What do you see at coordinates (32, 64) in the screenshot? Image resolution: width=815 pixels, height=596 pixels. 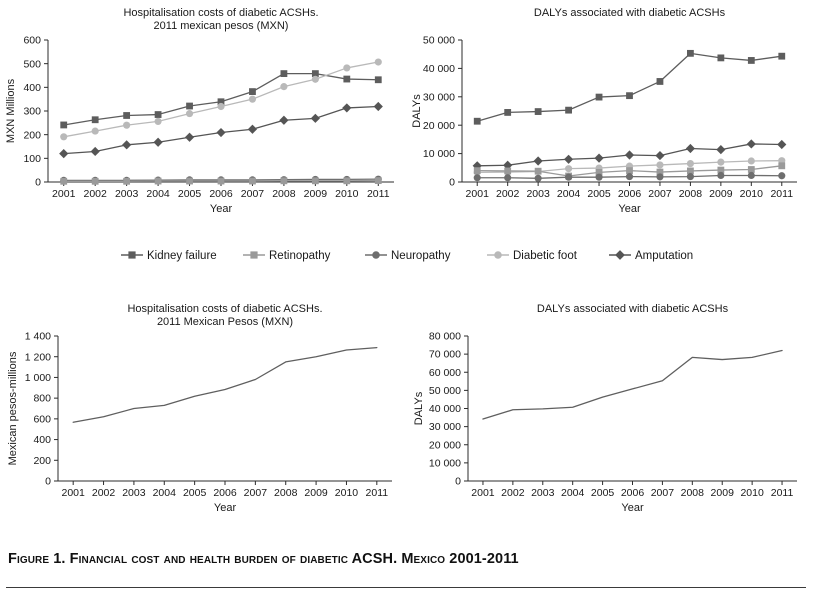 I see `y-axis-tick-label: 500` at bounding box center [32, 64].